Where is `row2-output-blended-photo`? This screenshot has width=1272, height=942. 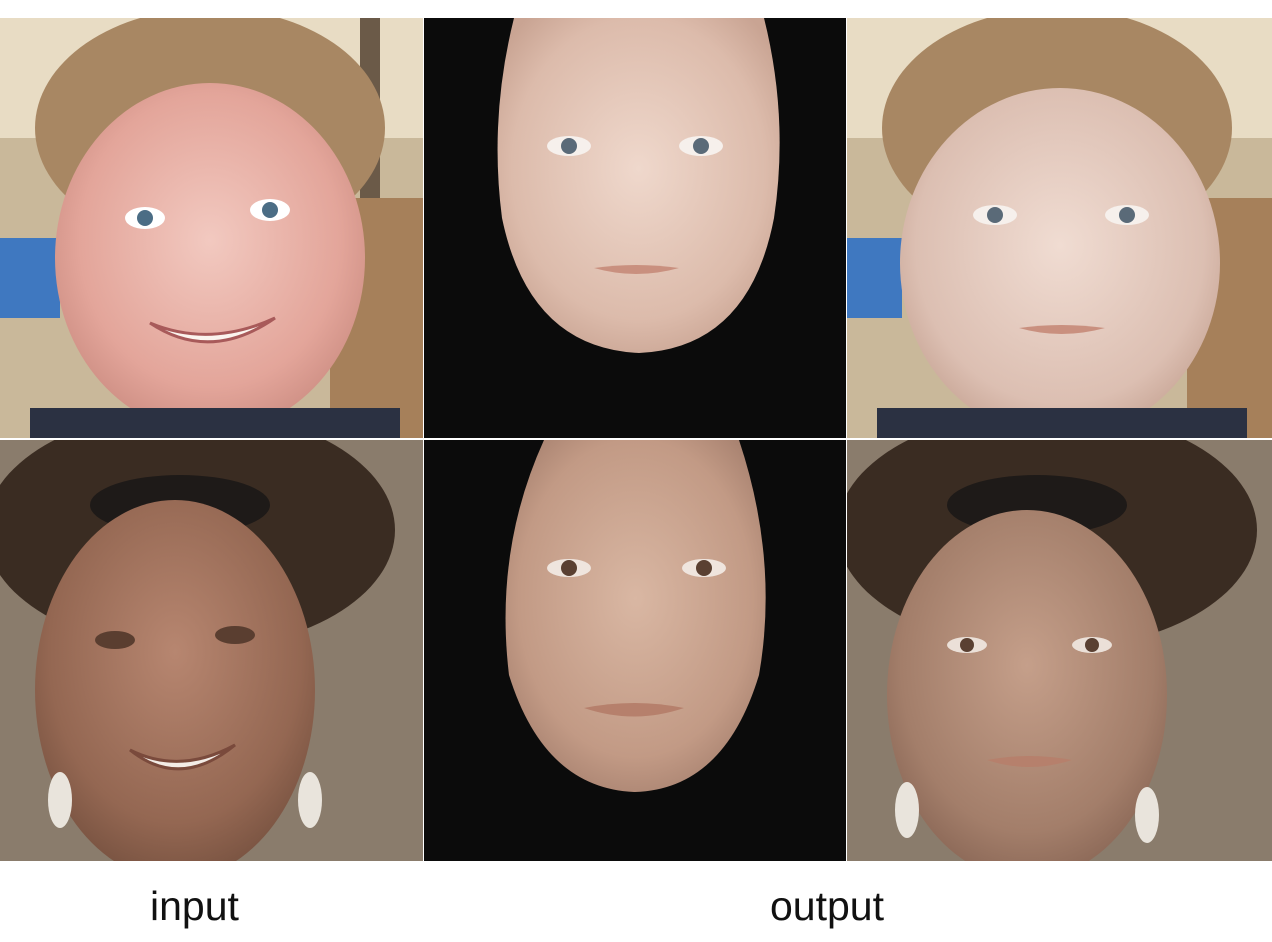
row2-output-blended-photo is located at coordinates (1059, 650).